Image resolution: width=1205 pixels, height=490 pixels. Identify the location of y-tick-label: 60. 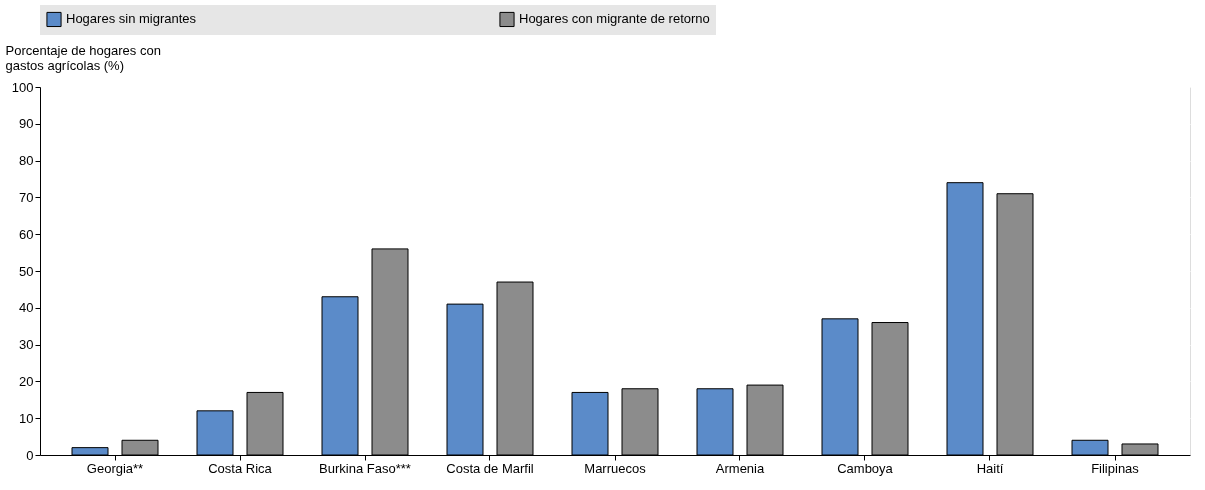
(26, 234).